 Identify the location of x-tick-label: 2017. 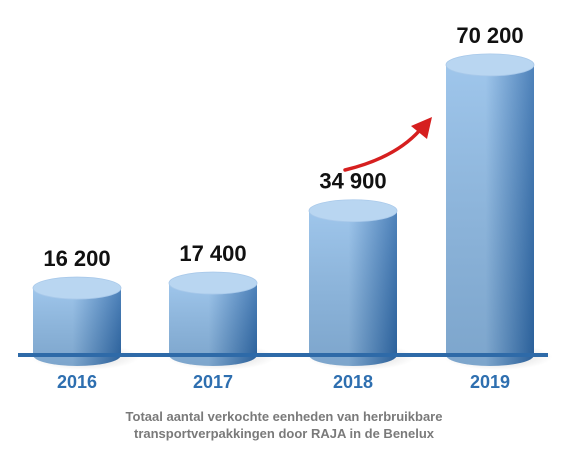
(213, 382).